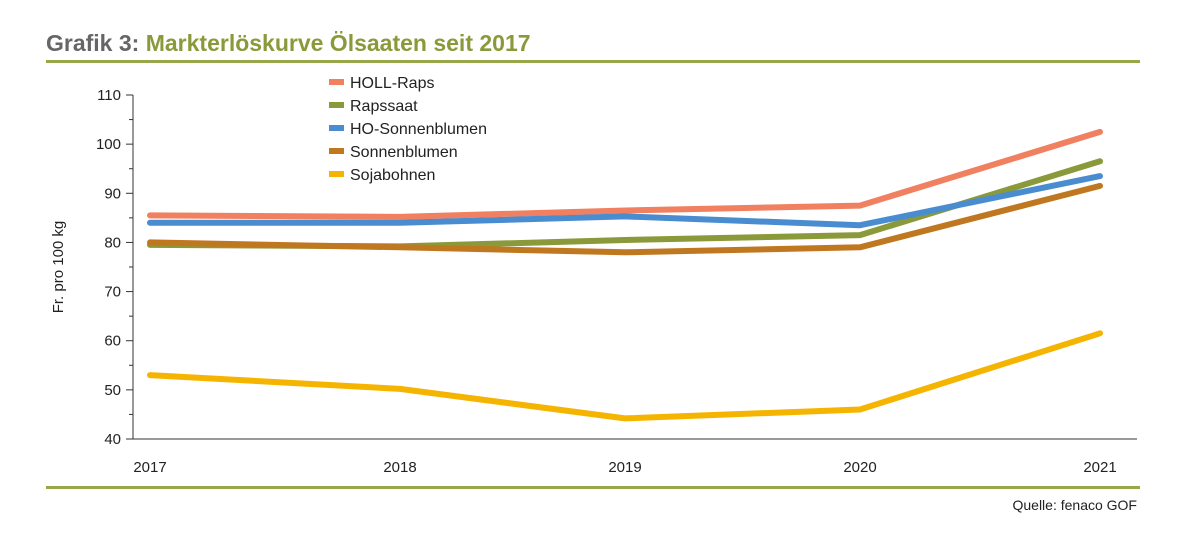  Describe the element at coordinates (149, 467) in the screenshot. I see `x-tick-label: 2017` at that location.